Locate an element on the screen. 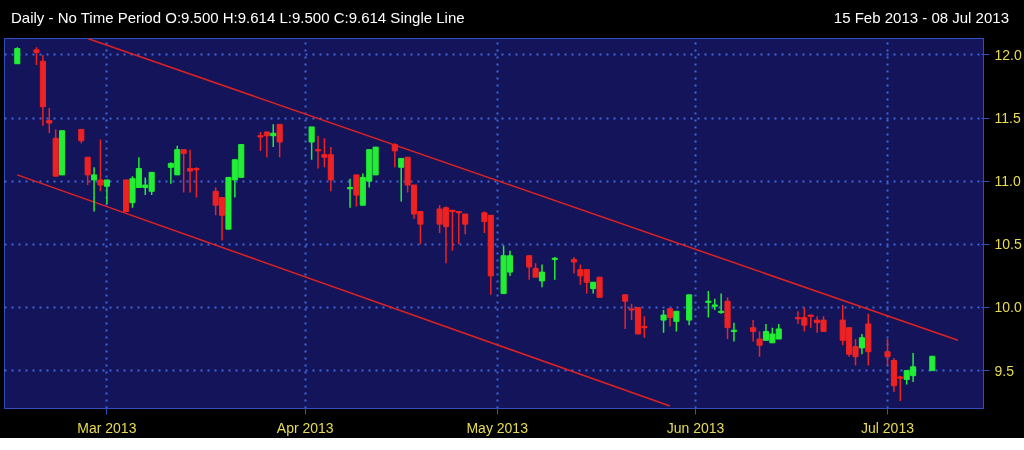 Image resolution: width=1024 pixels, height=450 pixels. x-tick-label: Mar 2013 is located at coordinates (107, 427).